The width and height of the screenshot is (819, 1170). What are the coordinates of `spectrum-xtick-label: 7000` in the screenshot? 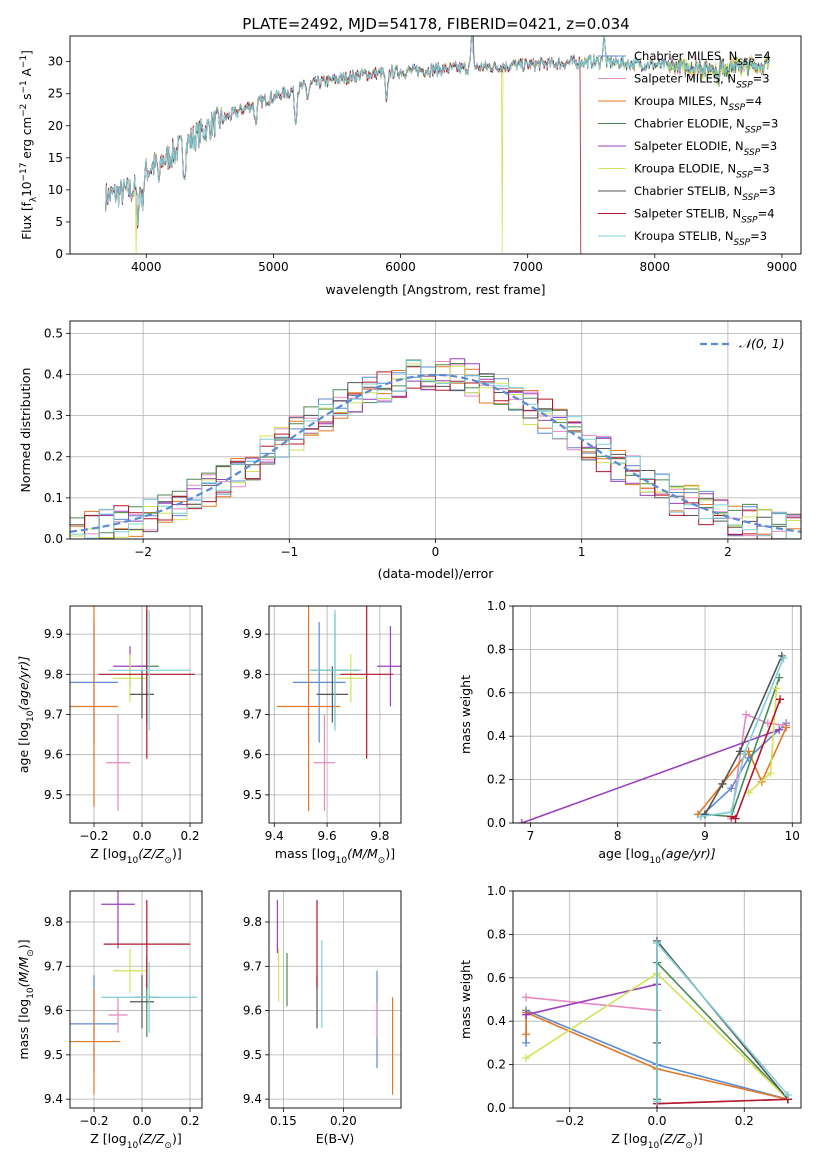 It's located at (527, 267).